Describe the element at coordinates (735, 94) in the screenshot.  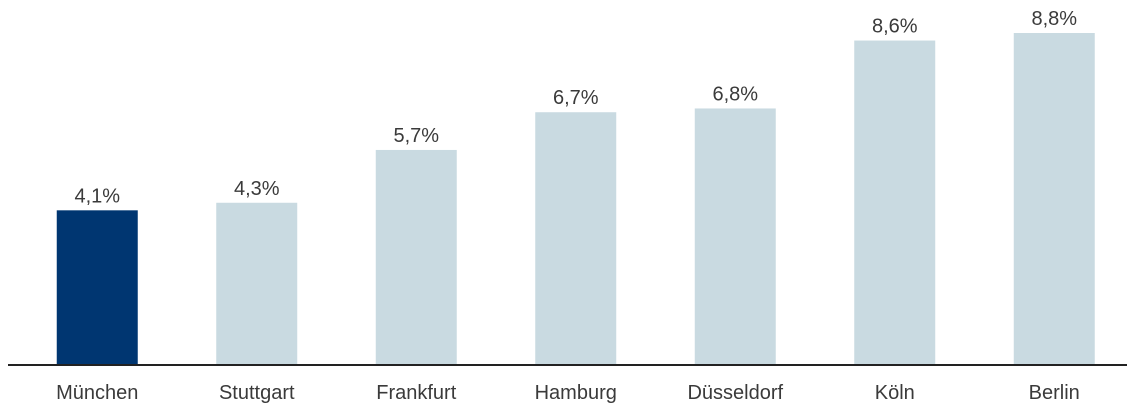
I see `value-label: 6,8%` at that location.